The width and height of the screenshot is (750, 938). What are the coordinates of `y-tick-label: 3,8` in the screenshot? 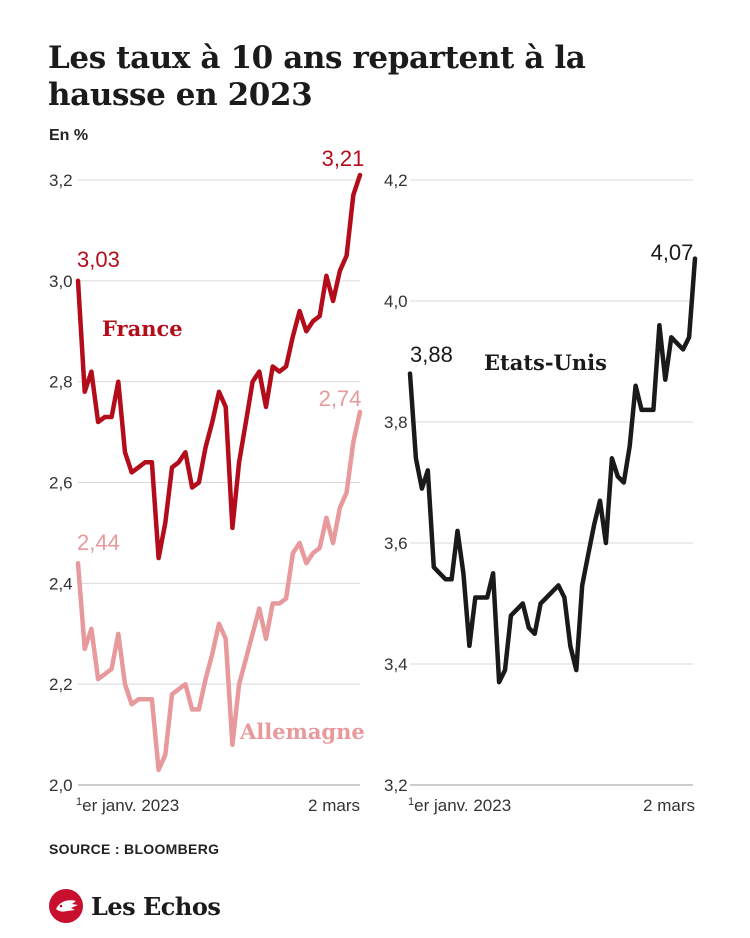 It's located at (396, 422).